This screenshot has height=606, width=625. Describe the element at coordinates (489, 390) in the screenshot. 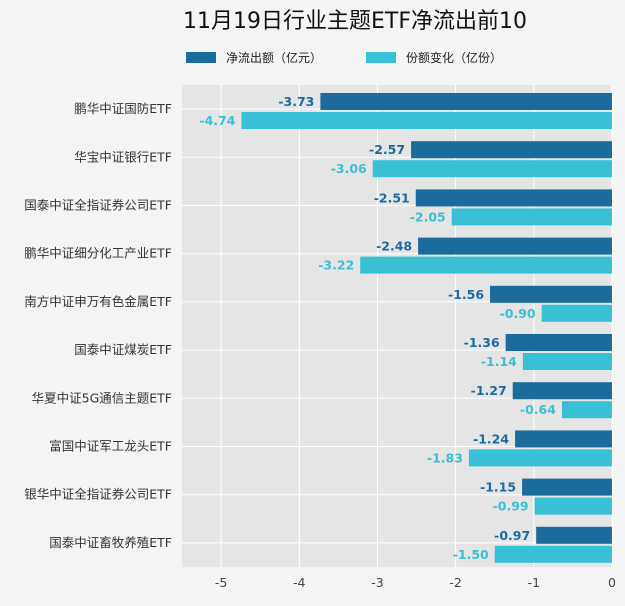

I see `value-label: -1.27` at that location.